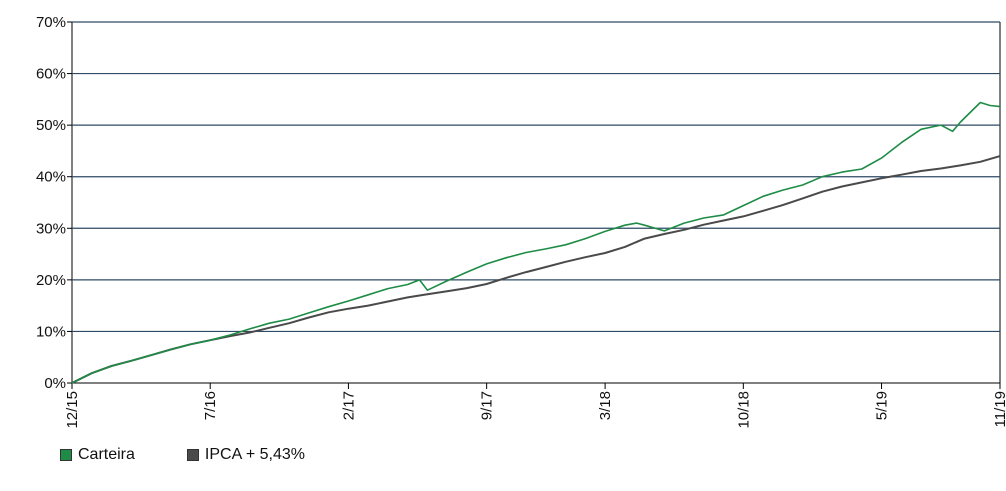 Image resolution: width=1006 pixels, height=491 pixels. I want to click on x-axis: 12/15 7/16 2/17 9/17 3/18 10/18 5/19 11/19, so click(535, 406).